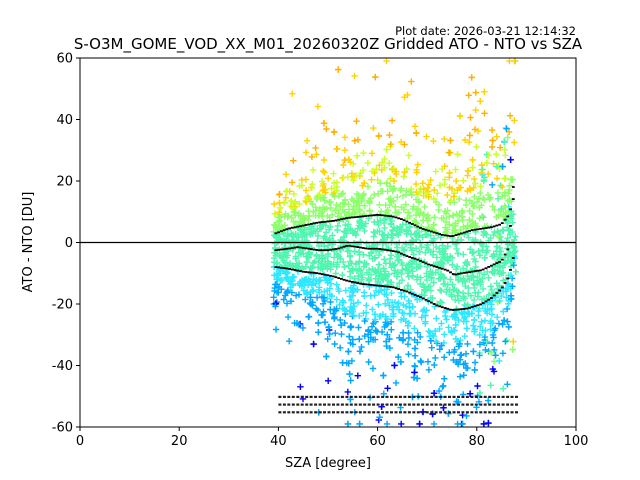 The width and height of the screenshot is (640, 480). Describe the element at coordinates (80, 441) in the screenshot. I see `x-tick-label: 0` at that location.